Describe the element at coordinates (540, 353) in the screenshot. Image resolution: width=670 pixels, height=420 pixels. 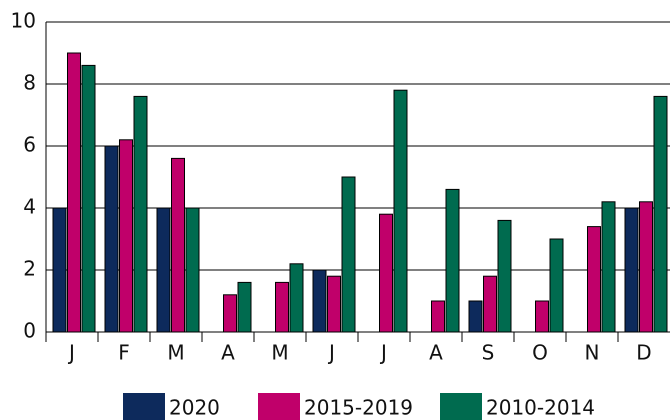
I see `x-tick-label: O` at that location.